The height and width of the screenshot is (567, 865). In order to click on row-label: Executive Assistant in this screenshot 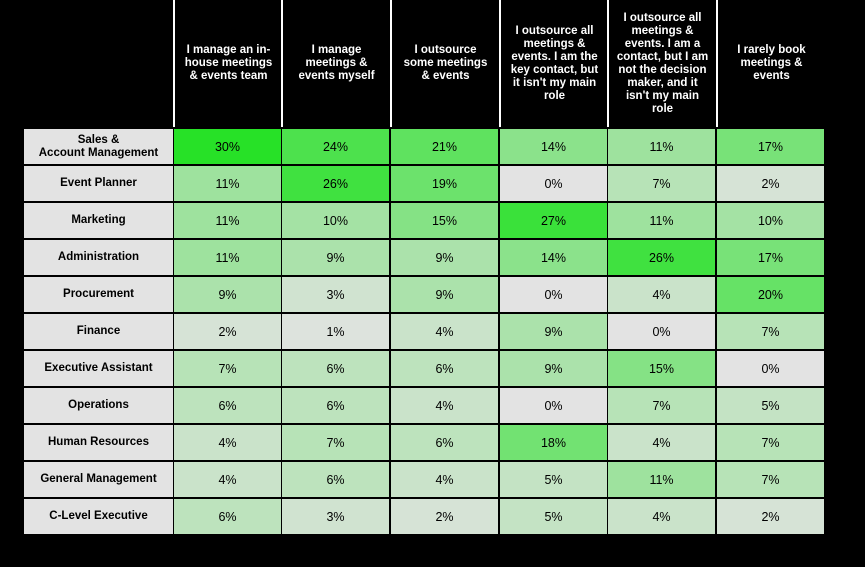, I will do `click(98, 368)`.